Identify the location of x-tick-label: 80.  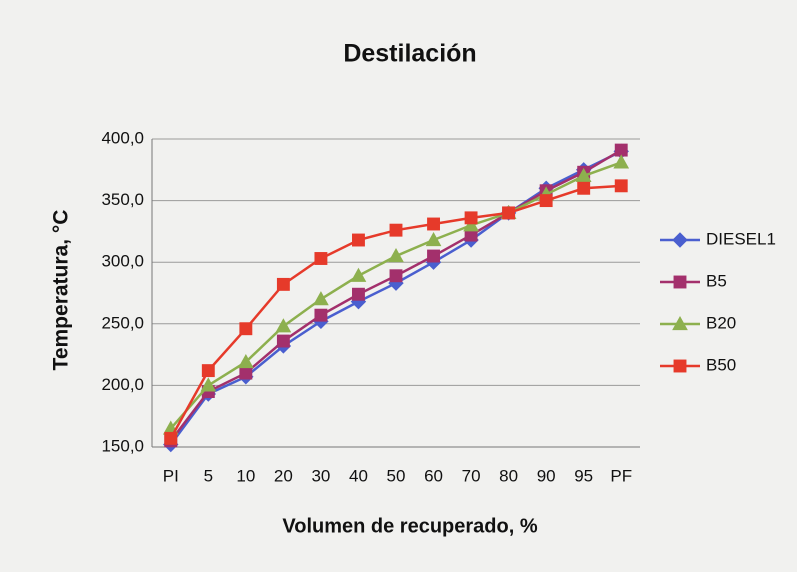
(508, 475).